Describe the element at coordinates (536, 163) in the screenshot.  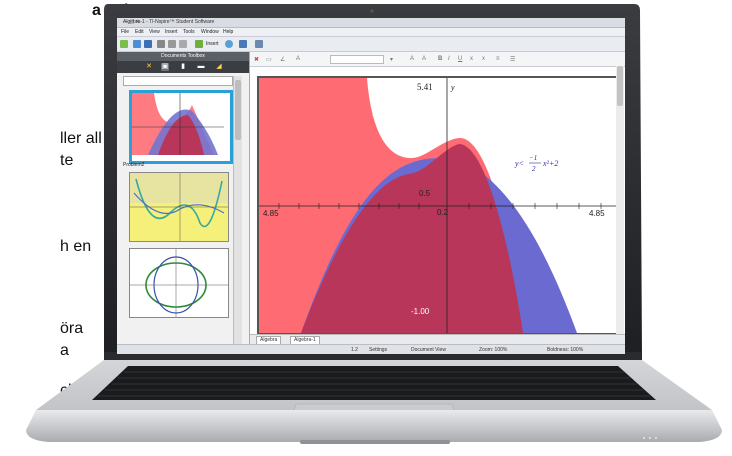
I see `equation-blue: y< −1 2 x²+2` at that location.